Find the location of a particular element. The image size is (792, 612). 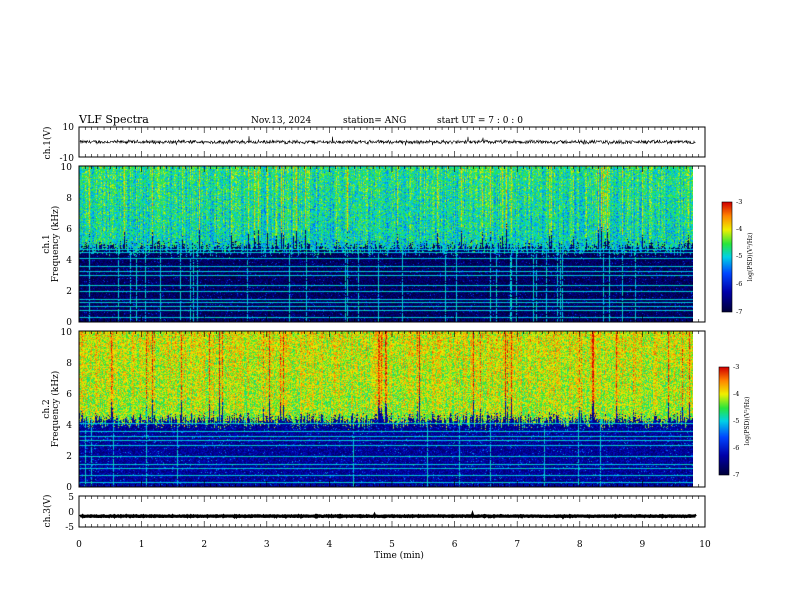

x-tick-label-5: 5 is located at coordinates (392, 545).